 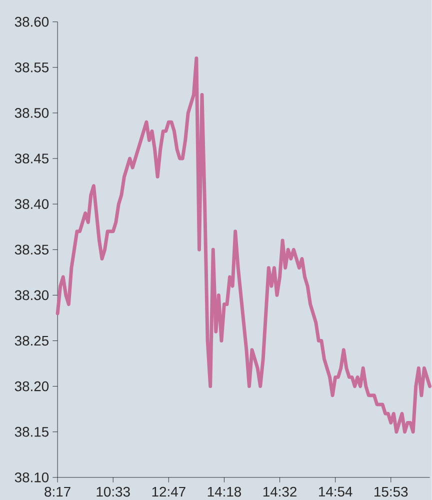 What do you see at coordinates (31, 477) in the screenshot?
I see `y-tick-label: 38.10` at bounding box center [31, 477].